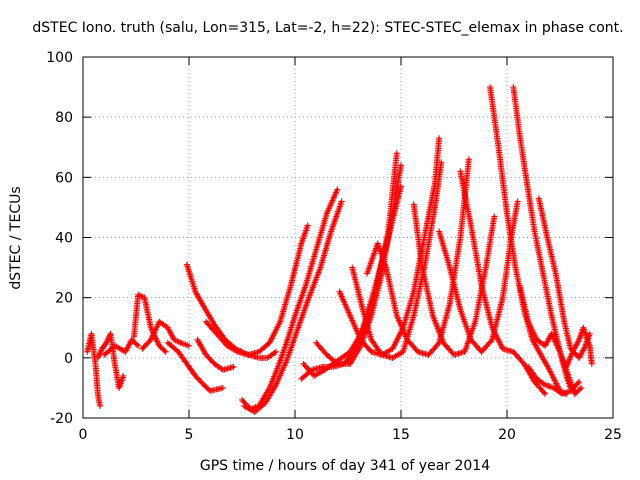 This screenshot has height=480, width=640. Describe the element at coordinates (350, 435) in the screenshot. I see `x-tick-labels: 0 5 10 15 20 25` at that location.